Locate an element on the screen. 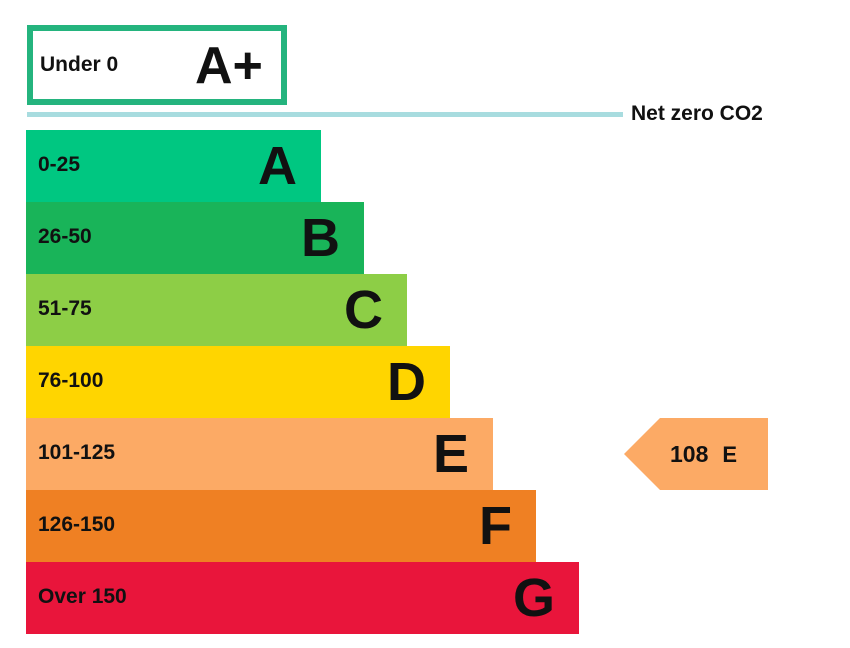  current-rating-arrow: 108 E is located at coordinates (696, 454).